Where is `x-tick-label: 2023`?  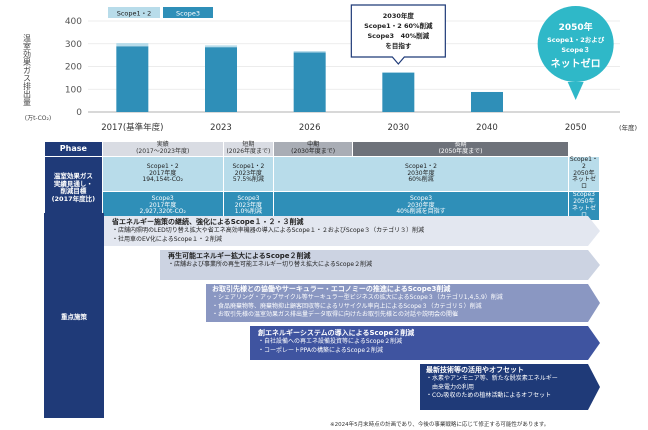
x-tick-label: 2023 is located at coordinates (221, 128).